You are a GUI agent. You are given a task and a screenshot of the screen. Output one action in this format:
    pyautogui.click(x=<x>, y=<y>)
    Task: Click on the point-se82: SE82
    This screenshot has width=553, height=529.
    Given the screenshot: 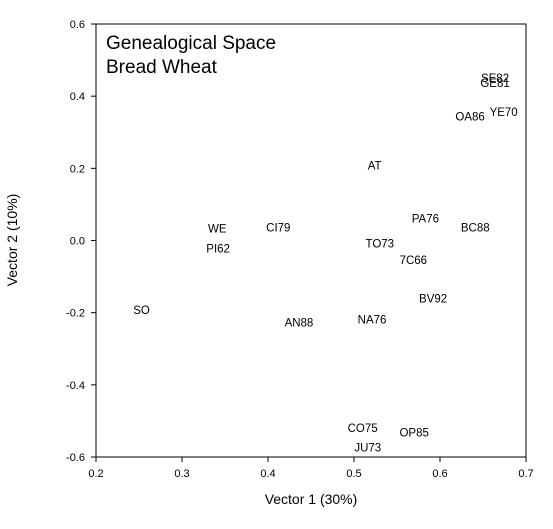 What is the action you would take?
    pyautogui.click(x=495, y=79)
    